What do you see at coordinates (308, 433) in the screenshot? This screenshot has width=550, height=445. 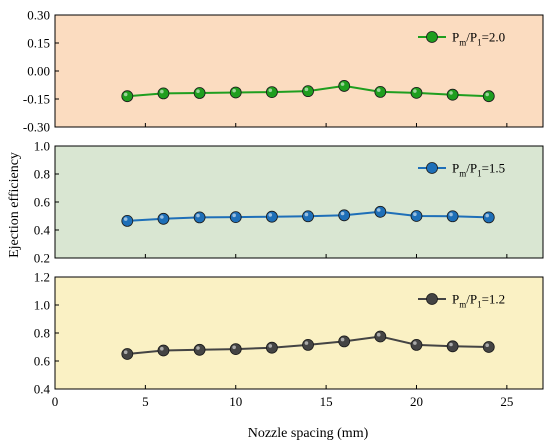 I see `x-axis-title: Nozzle spacing (mm)` at bounding box center [308, 433].